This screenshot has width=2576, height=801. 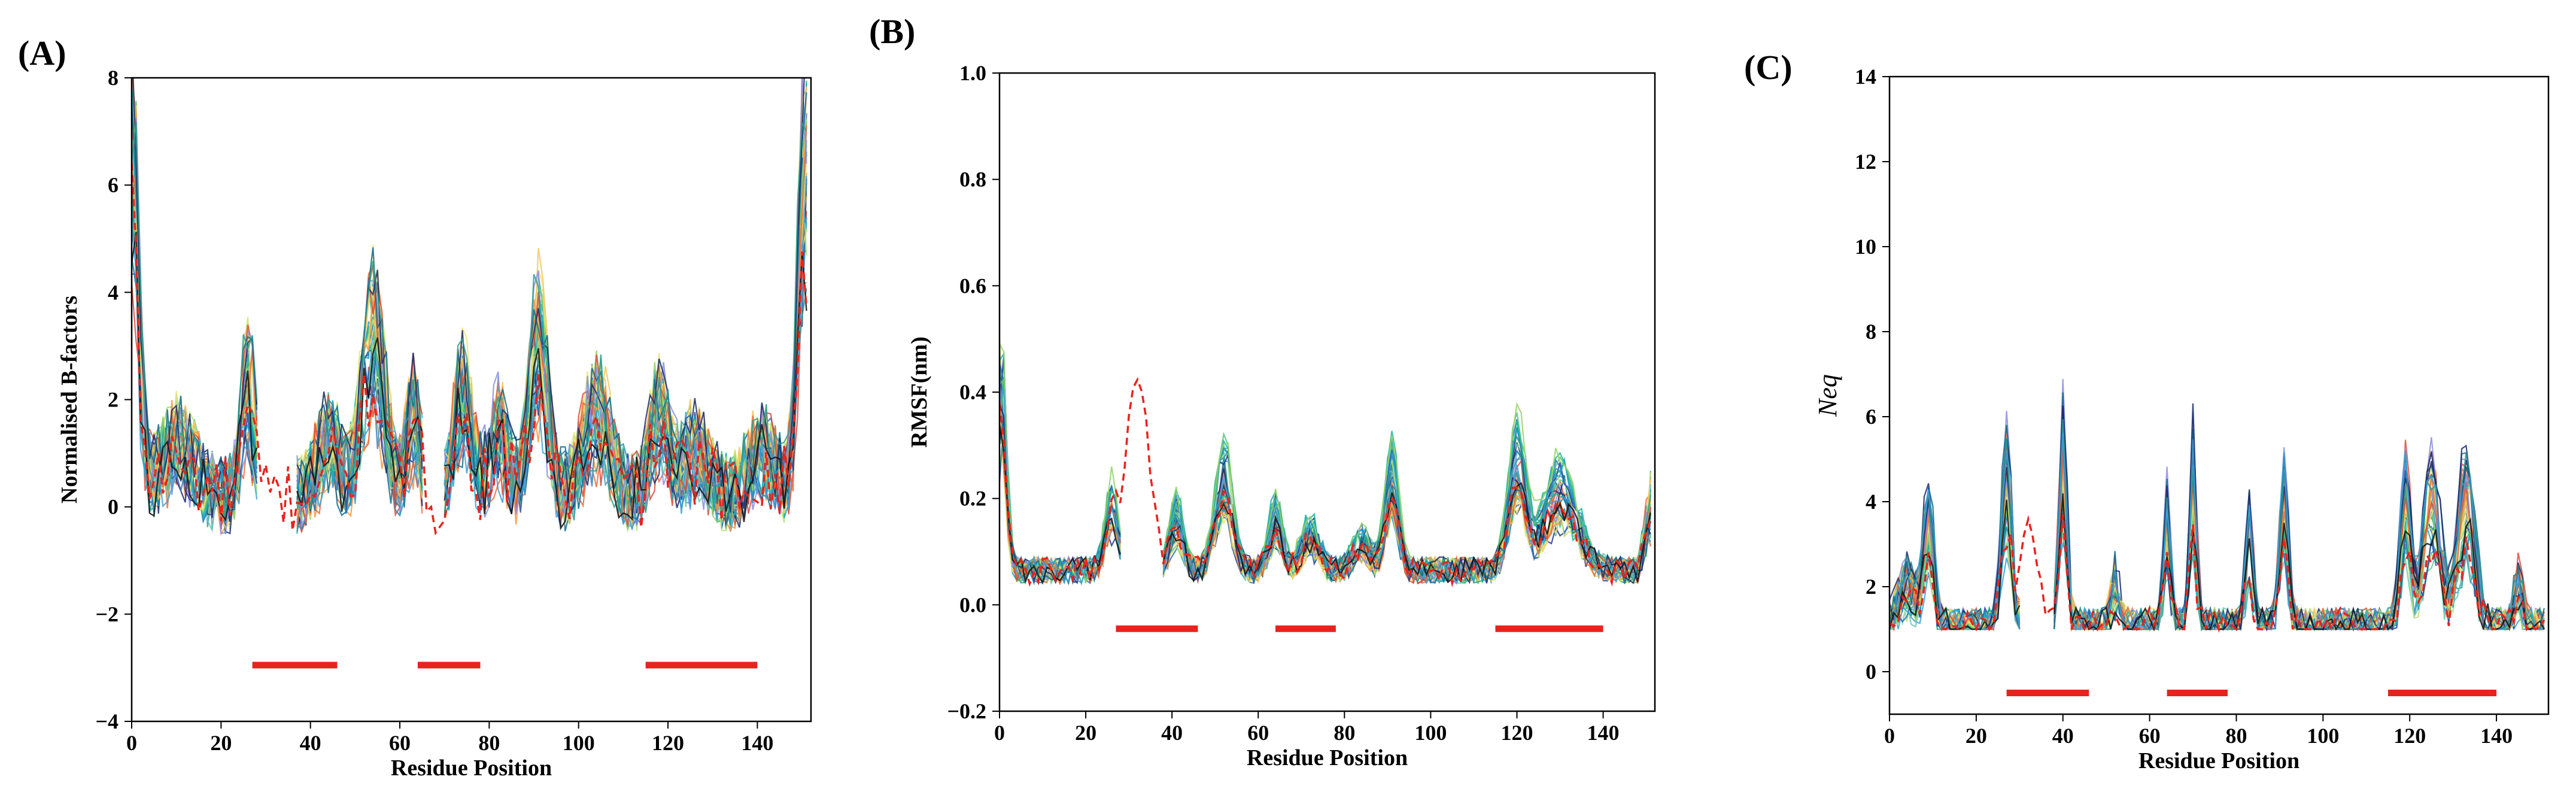 I want to click on panel-label: (B), so click(x=892, y=31).